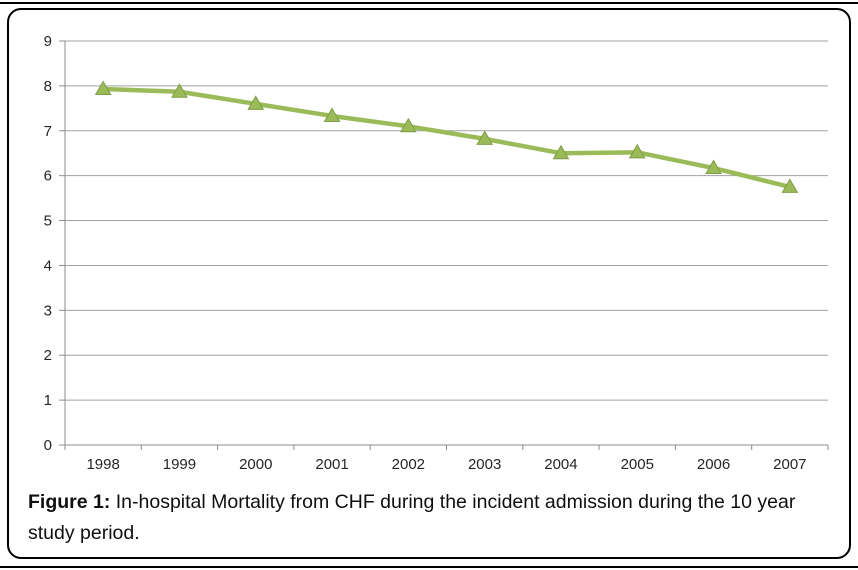 This screenshot has height=570, width=858. Describe the element at coordinates (446, 138) in the screenshot. I see `series-line` at that location.